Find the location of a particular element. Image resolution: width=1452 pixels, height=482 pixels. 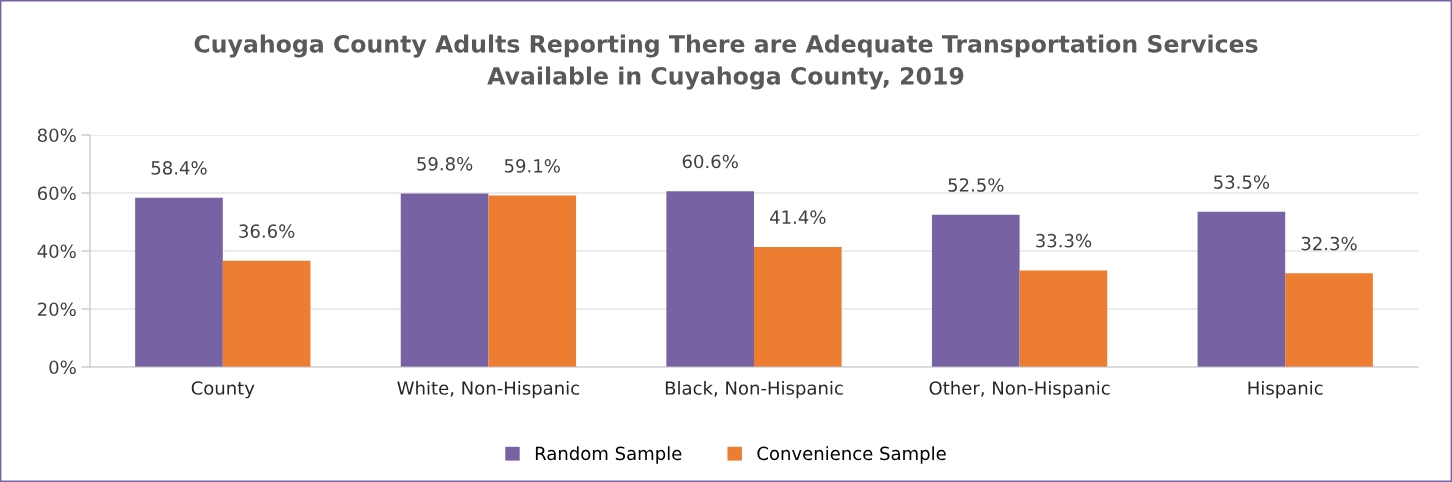

data-label: 53.5% is located at coordinates (1242, 182).